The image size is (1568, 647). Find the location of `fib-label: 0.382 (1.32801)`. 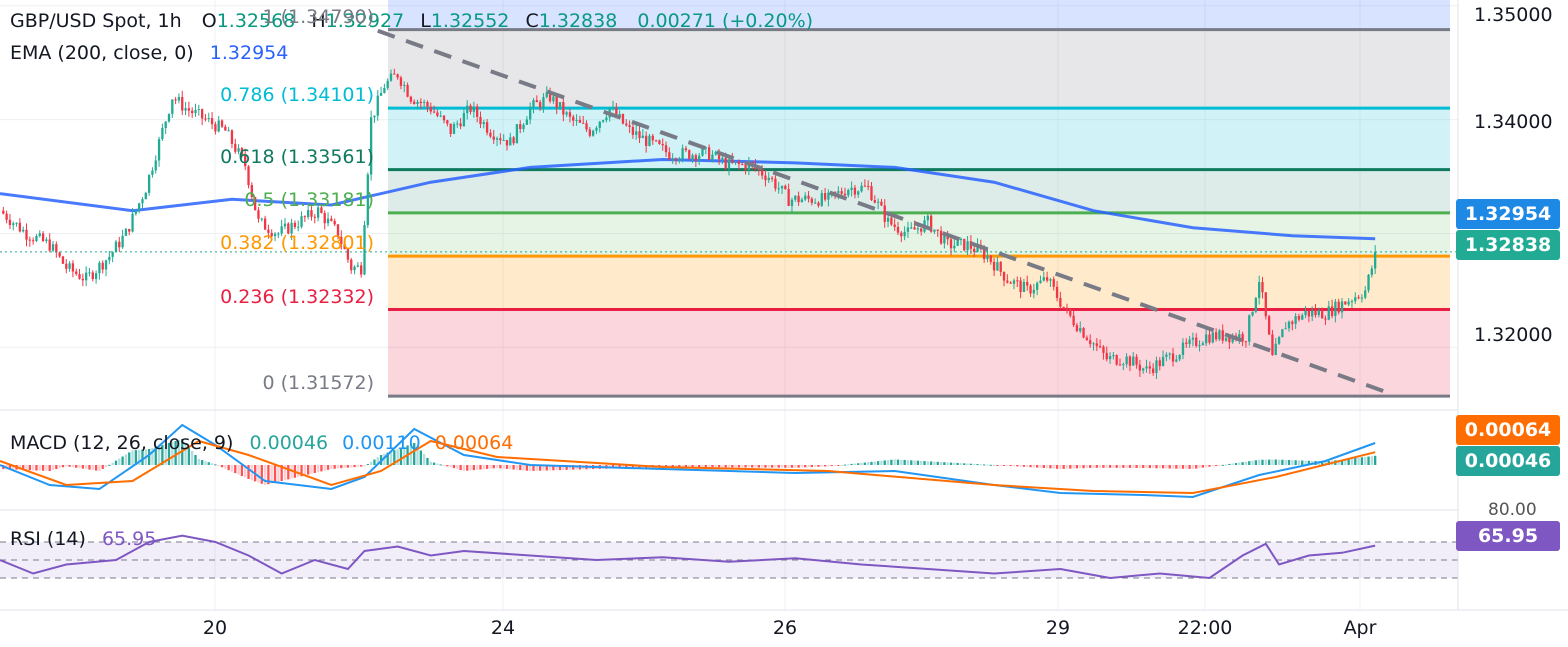

fib-label: 0.382 (1.32801) is located at coordinates (297, 243).